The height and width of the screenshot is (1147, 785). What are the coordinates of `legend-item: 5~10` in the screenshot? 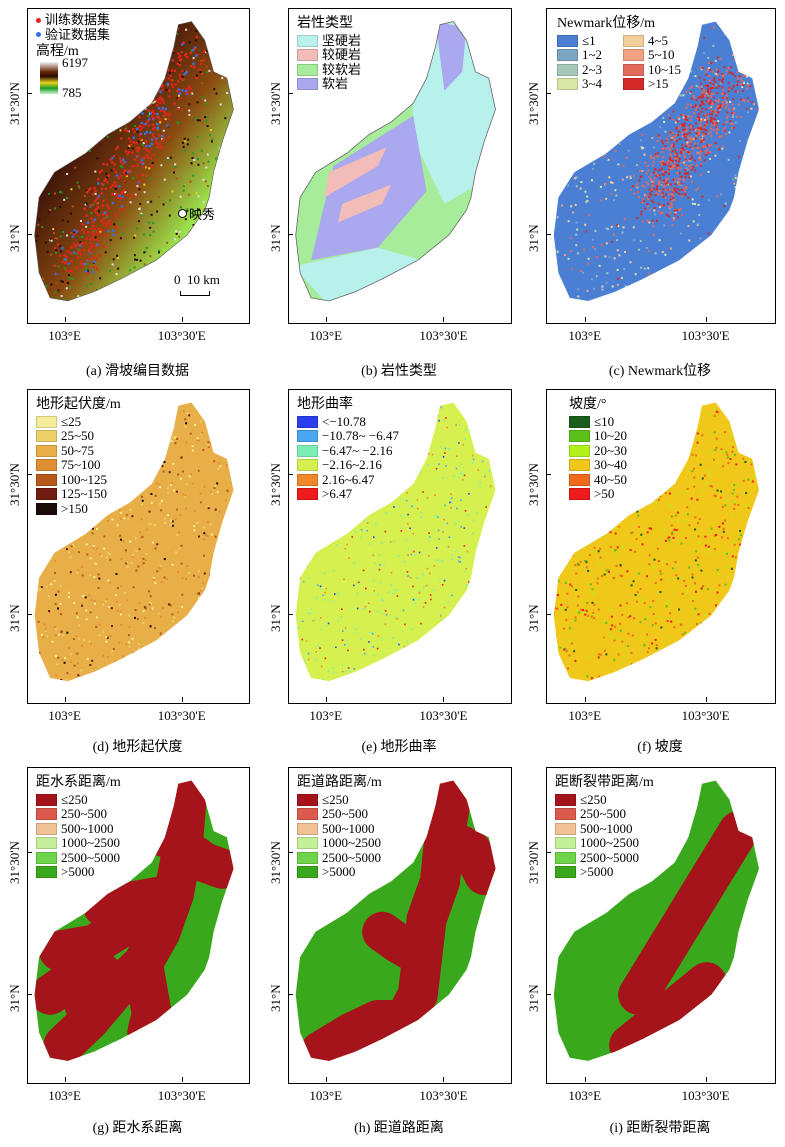 It's located at (656, 55).